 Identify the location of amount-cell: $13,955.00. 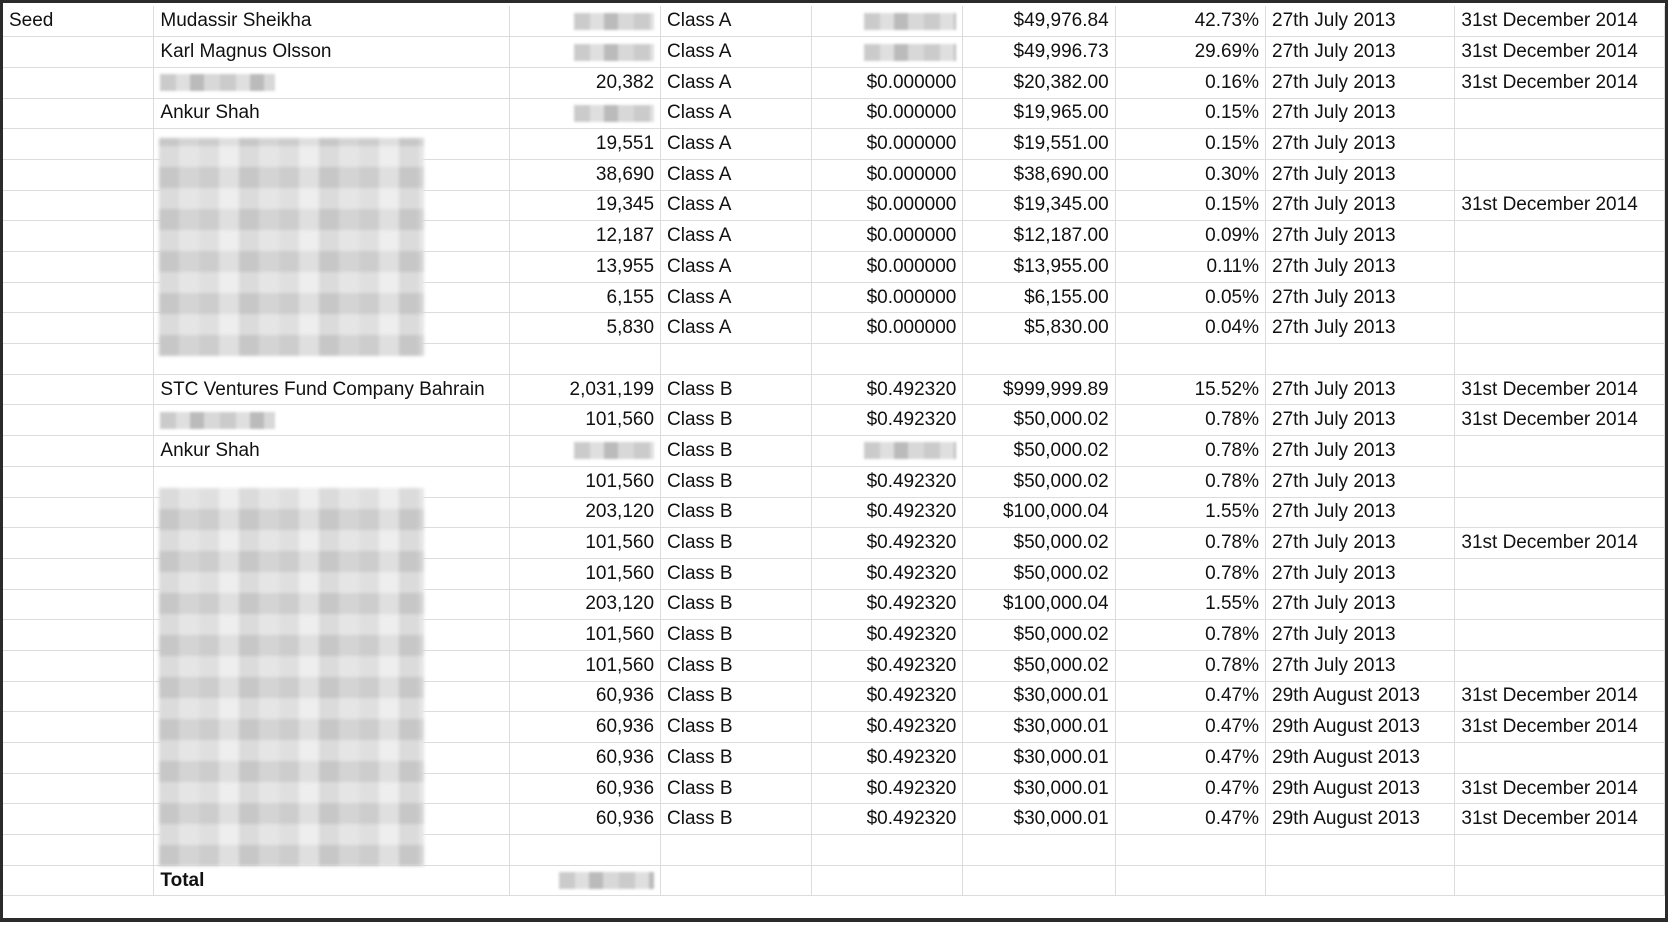
(1039, 267).